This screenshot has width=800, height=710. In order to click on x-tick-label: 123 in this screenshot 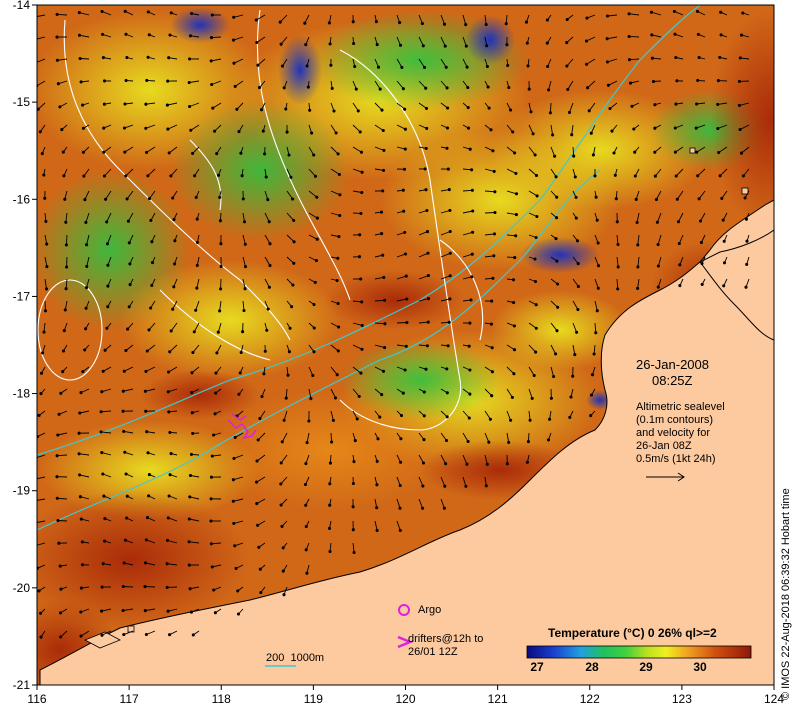, I will do `click(682, 699)`.